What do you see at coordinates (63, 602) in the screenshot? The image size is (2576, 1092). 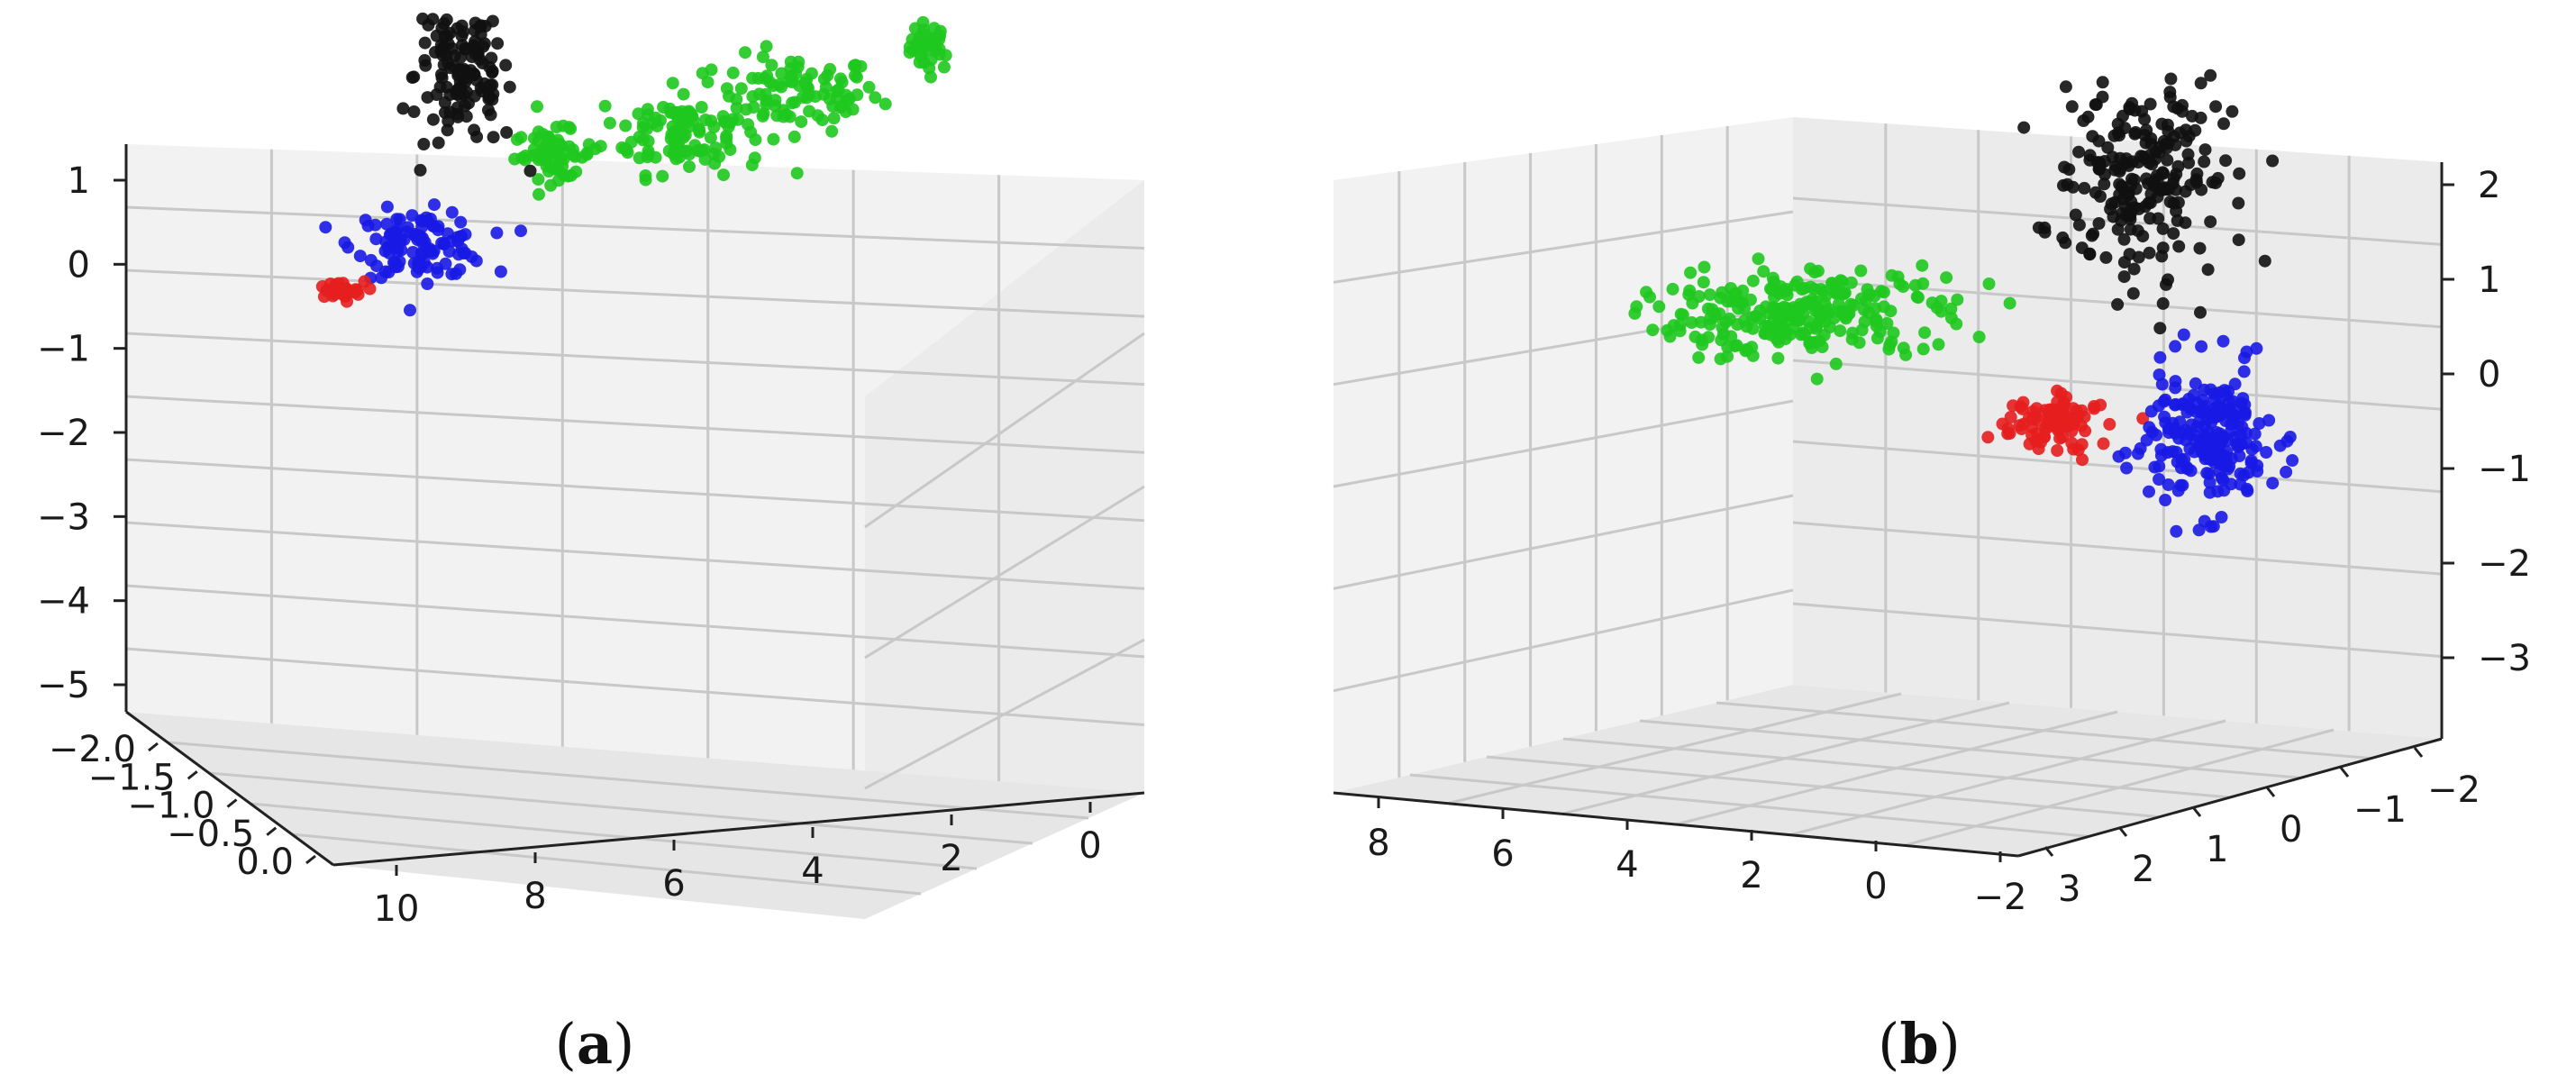 I see `panel-a-z-tick-label: −4` at bounding box center [63, 602].